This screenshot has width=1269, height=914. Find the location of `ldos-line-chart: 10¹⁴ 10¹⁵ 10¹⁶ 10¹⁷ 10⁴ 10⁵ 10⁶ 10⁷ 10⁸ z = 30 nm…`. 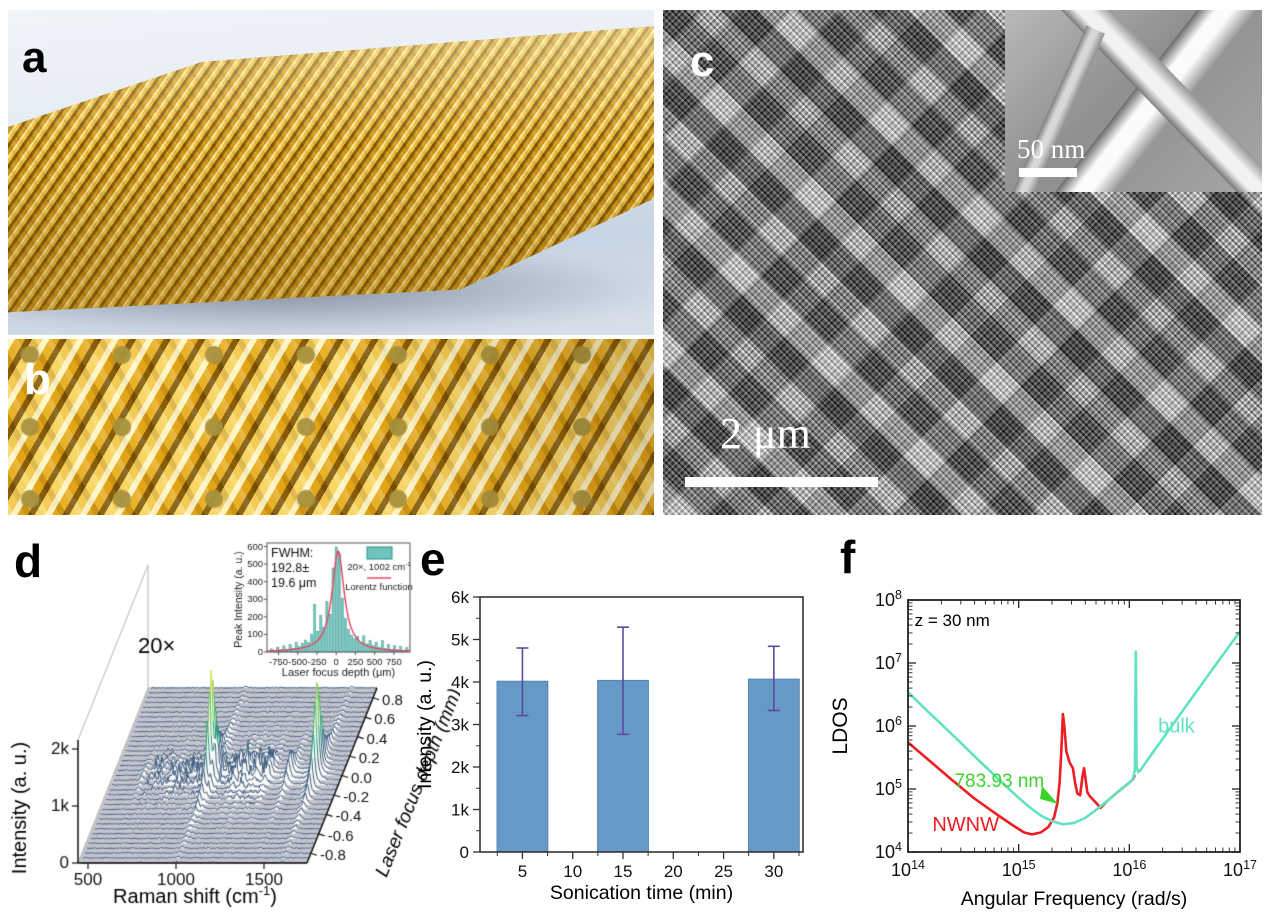

ldos-line-chart: 10¹⁴ 10¹⁵ 10¹⁶ 10¹⁷ 10⁴ 10⁵ 10⁶ 10⁷ 10⁸ z = 30 nm… is located at coordinates (1043, 749).